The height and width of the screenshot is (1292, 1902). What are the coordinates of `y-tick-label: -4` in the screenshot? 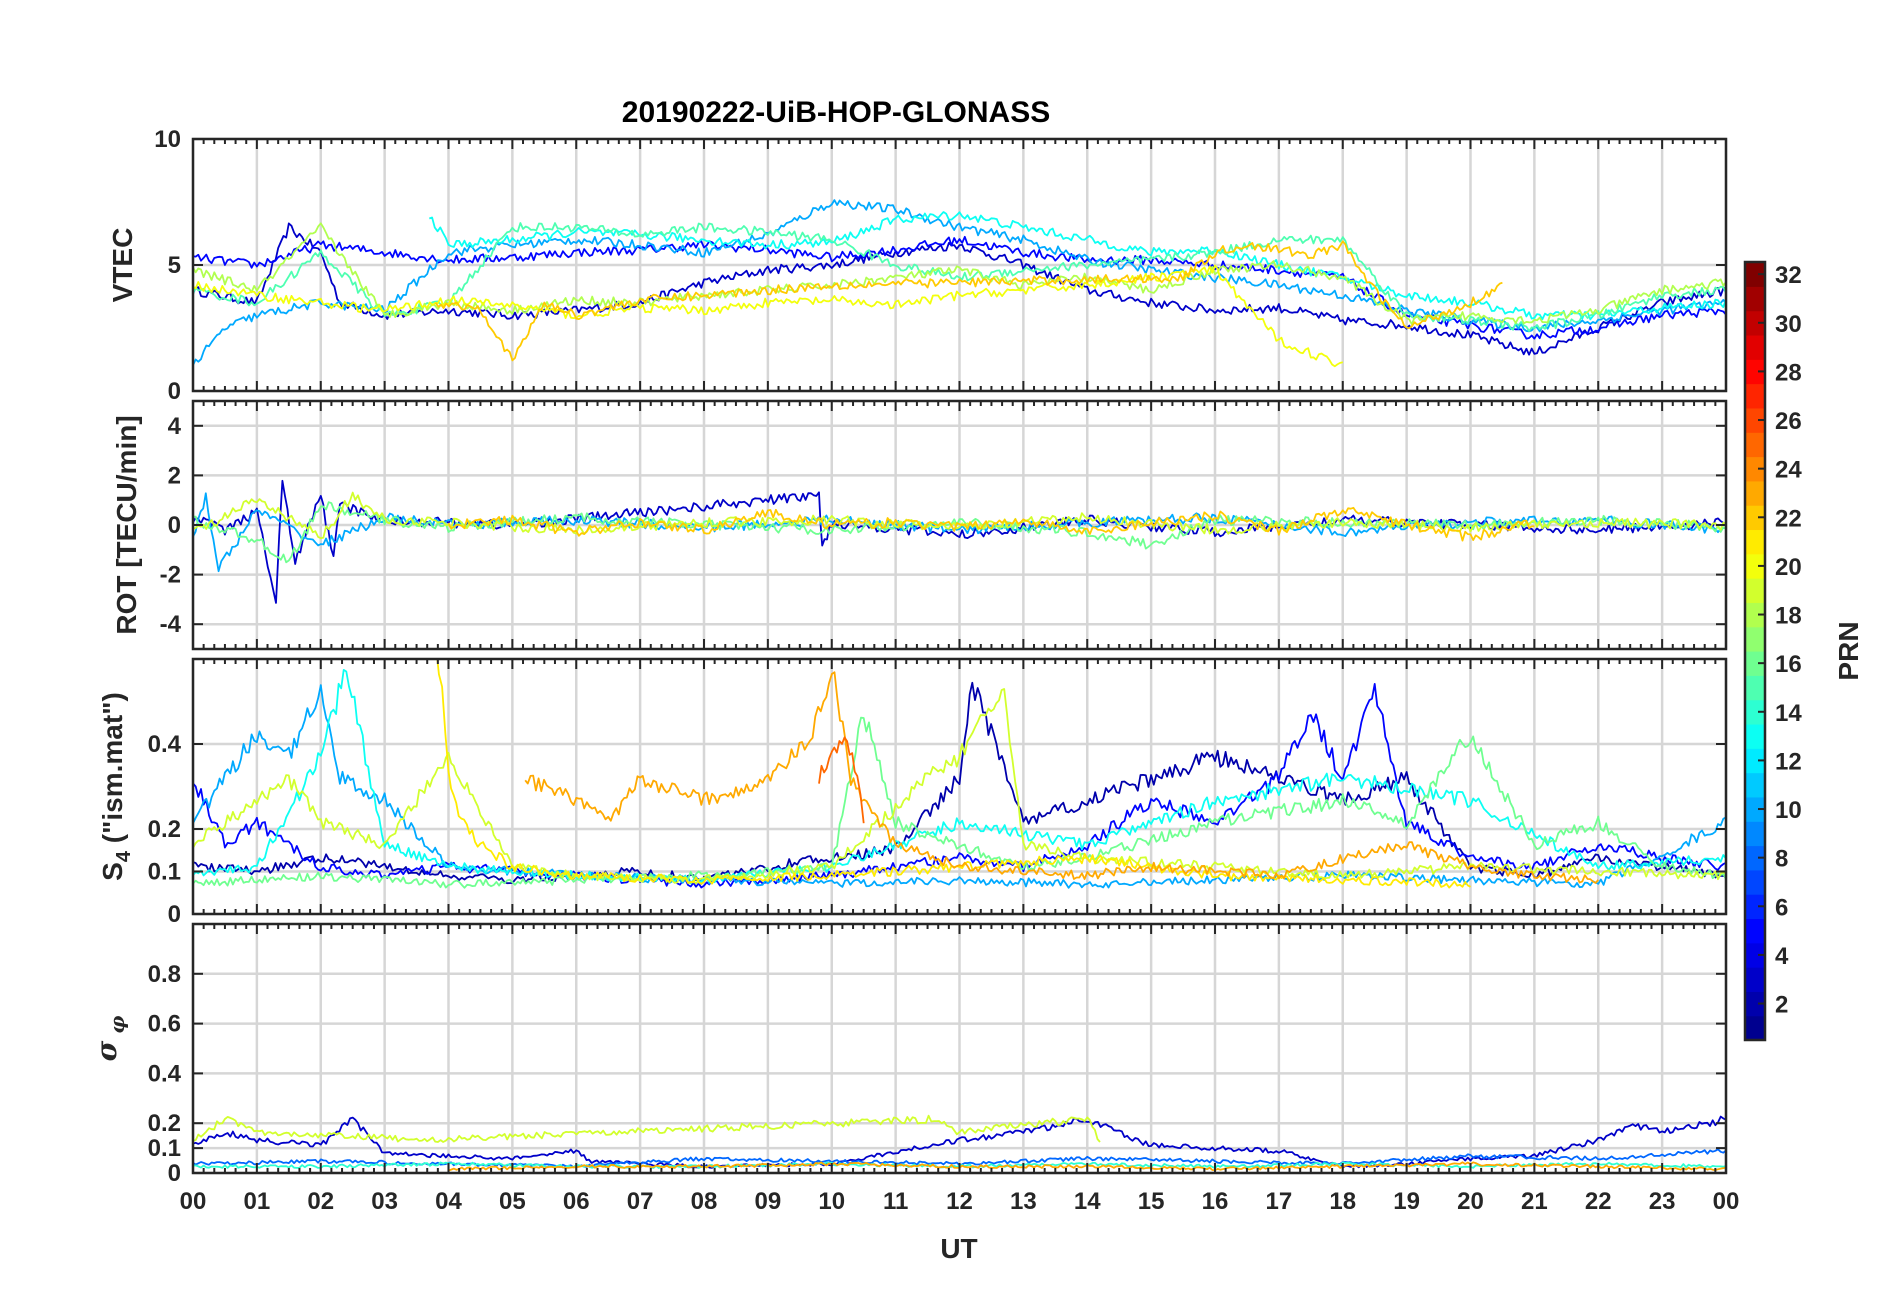 It's located at (171, 624).